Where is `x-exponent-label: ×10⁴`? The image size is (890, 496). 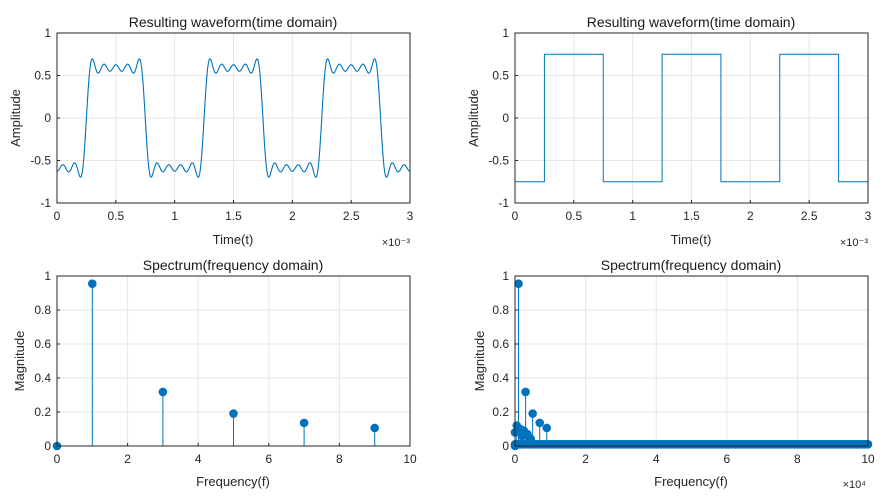 x-exponent-label: ×10⁴ is located at coordinates (855, 485).